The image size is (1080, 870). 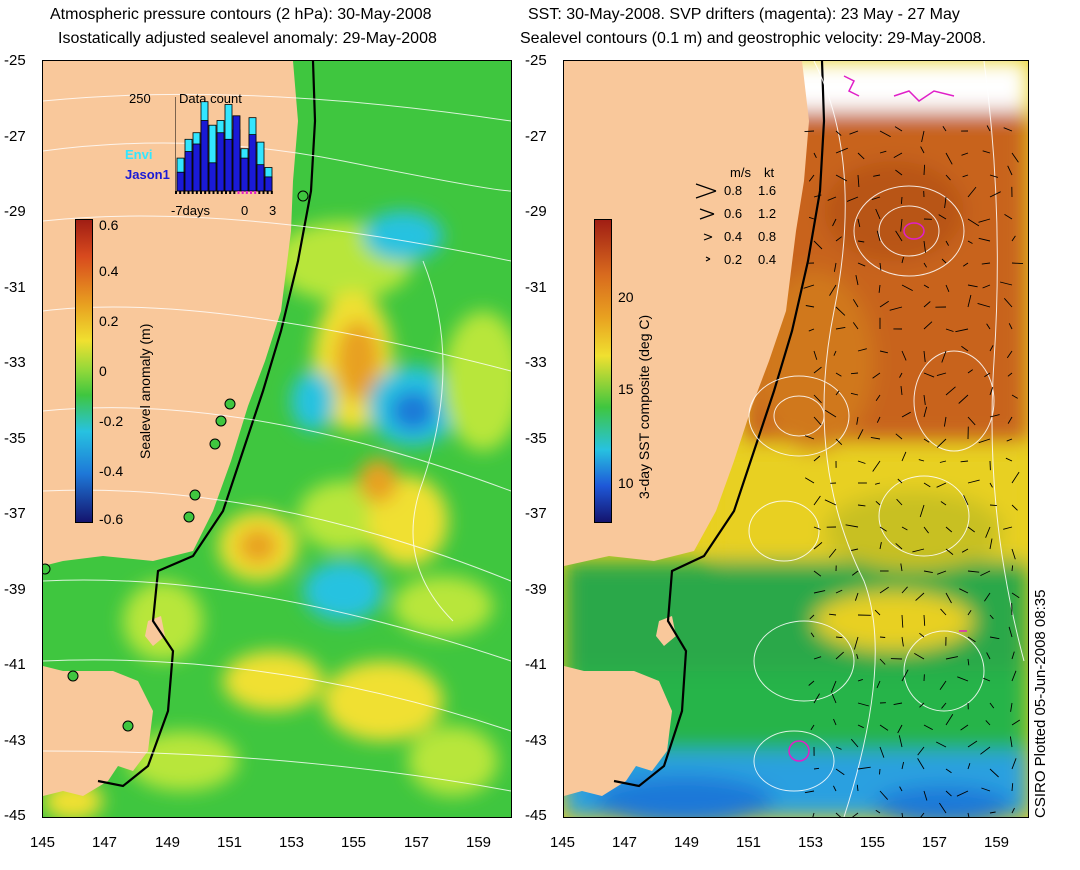 I want to click on data-count-inset: 250 Data count Envi Jason1 -7days 0 3, so click(x=203, y=154).